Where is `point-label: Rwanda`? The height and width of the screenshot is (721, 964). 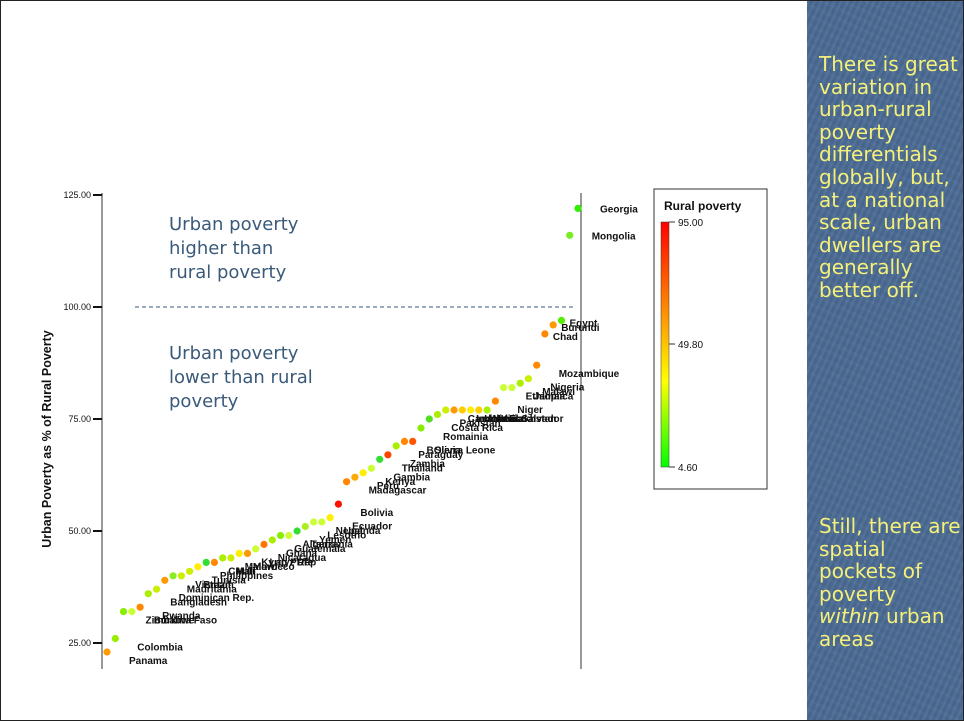
point-label: Rwanda is located at coordinates (181, 616).